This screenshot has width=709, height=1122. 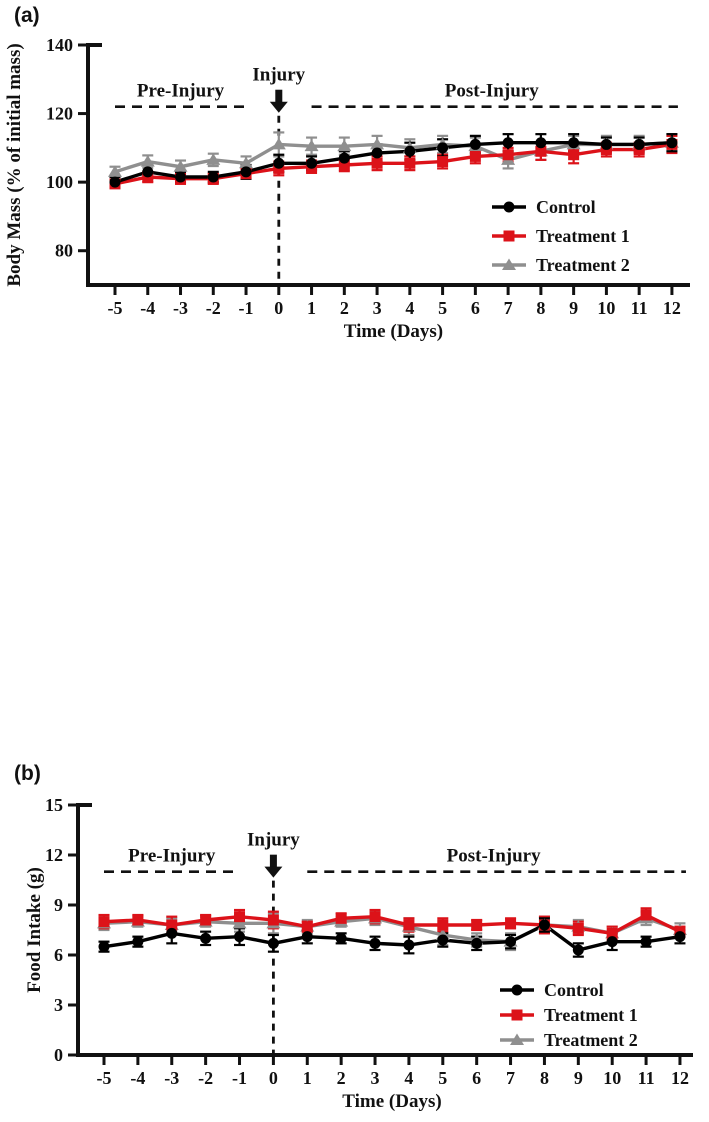 What do you see at coordinates (27, 15) in the screenshot?
I see `panel-a-label: (a)` at bounding box center [27, 15].